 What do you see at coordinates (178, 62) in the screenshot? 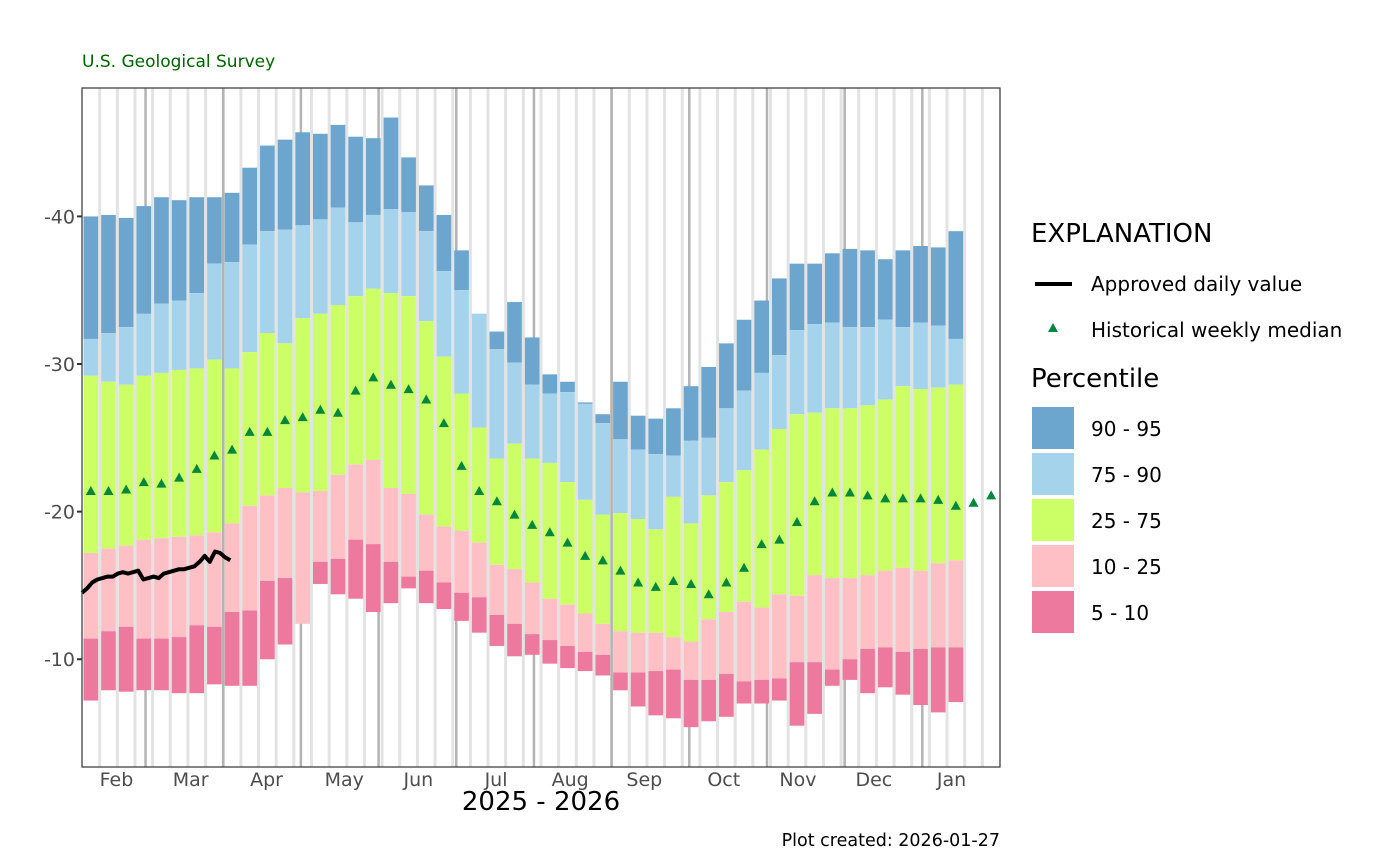
I see `chart-subtitle: U.S. Geological Survey` at bounding box center [178, 62].